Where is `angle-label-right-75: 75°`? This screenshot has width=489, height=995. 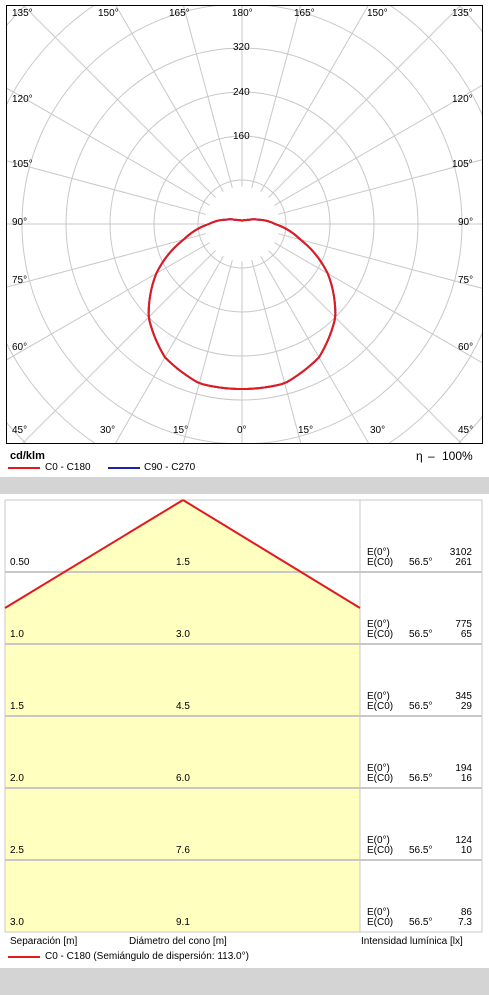
angle-label-right-75: 75° is located at coordinates (466, 280).